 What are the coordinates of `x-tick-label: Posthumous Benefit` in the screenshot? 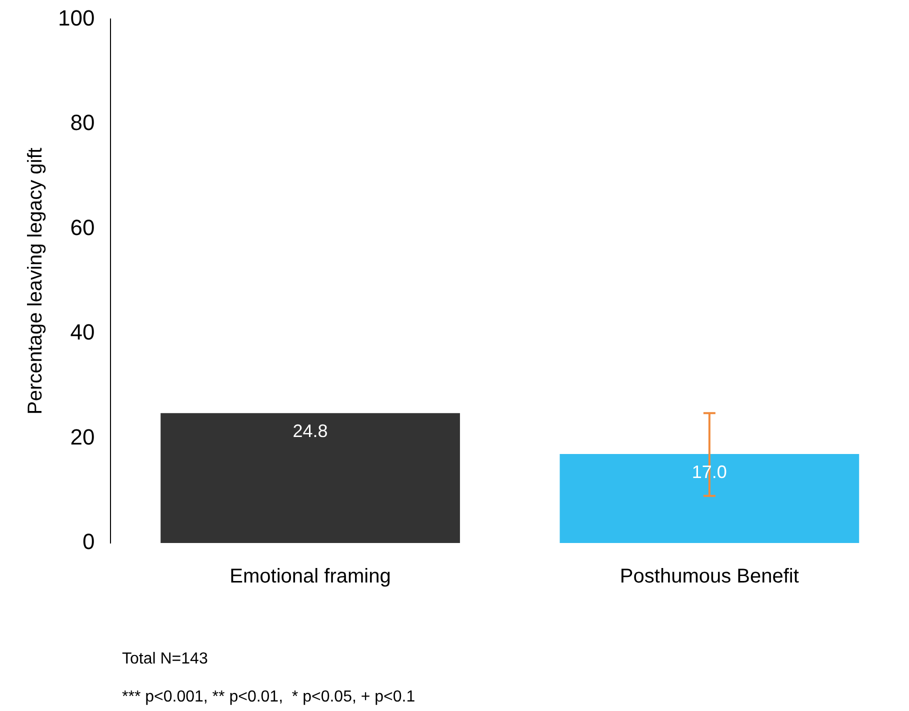 It's located at (710, 577).